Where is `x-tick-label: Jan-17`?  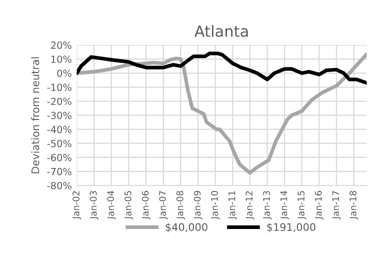 x-tick-label: Jan-17 is located at coordinates (336, 205).